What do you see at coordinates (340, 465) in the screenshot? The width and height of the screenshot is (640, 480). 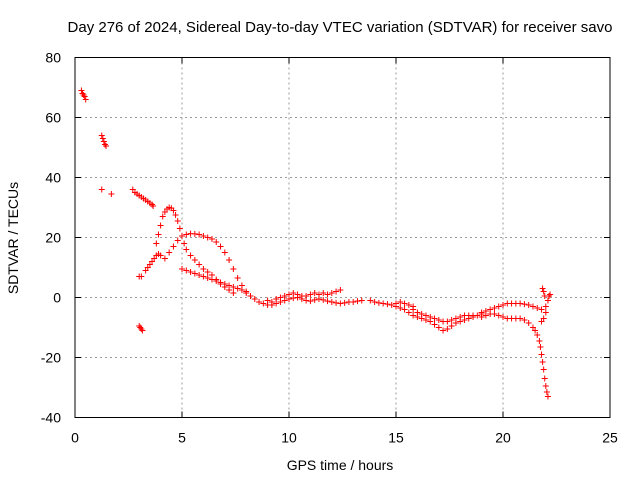 I see `x-axis-label: GPS time / hours` at bounding box center [340, 465].